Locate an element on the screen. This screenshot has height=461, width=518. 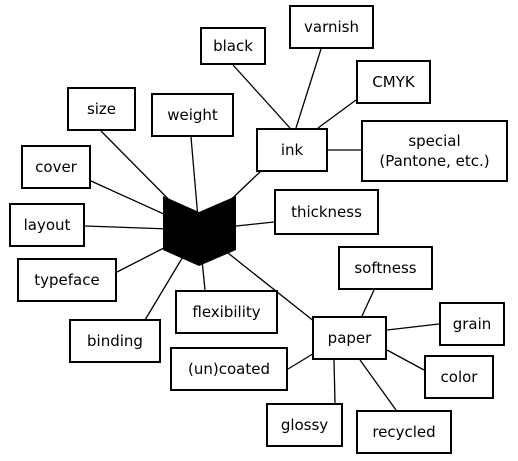
book-icon is located at coordinates (199, 231).